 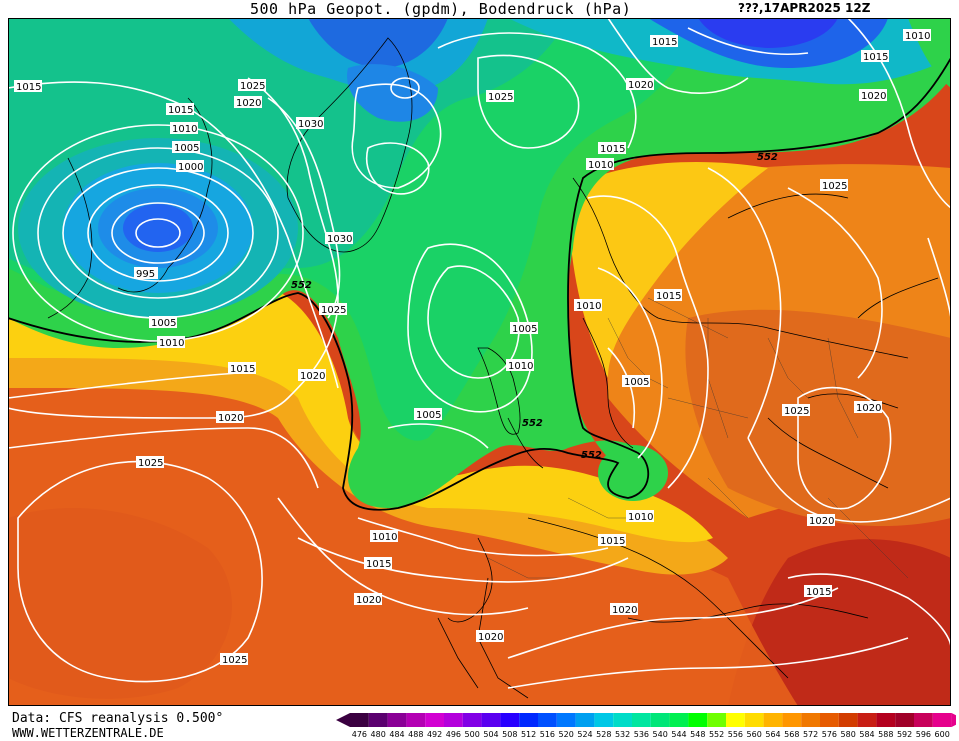 I want to click on legend-tick-label: 492, so click(x=434, y=734).